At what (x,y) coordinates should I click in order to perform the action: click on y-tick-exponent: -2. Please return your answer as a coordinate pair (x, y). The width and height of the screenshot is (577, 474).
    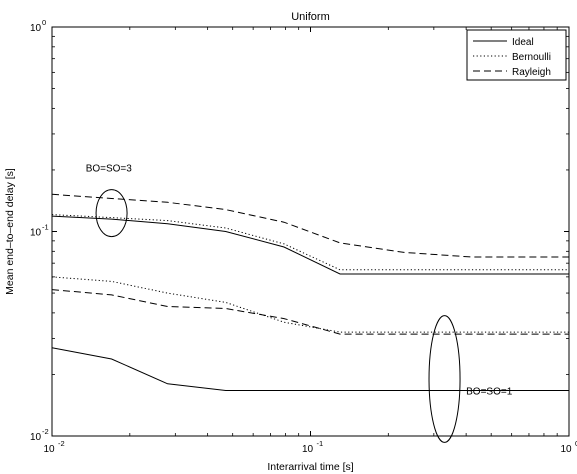
    Looking at the image, I should click on (45, 431).